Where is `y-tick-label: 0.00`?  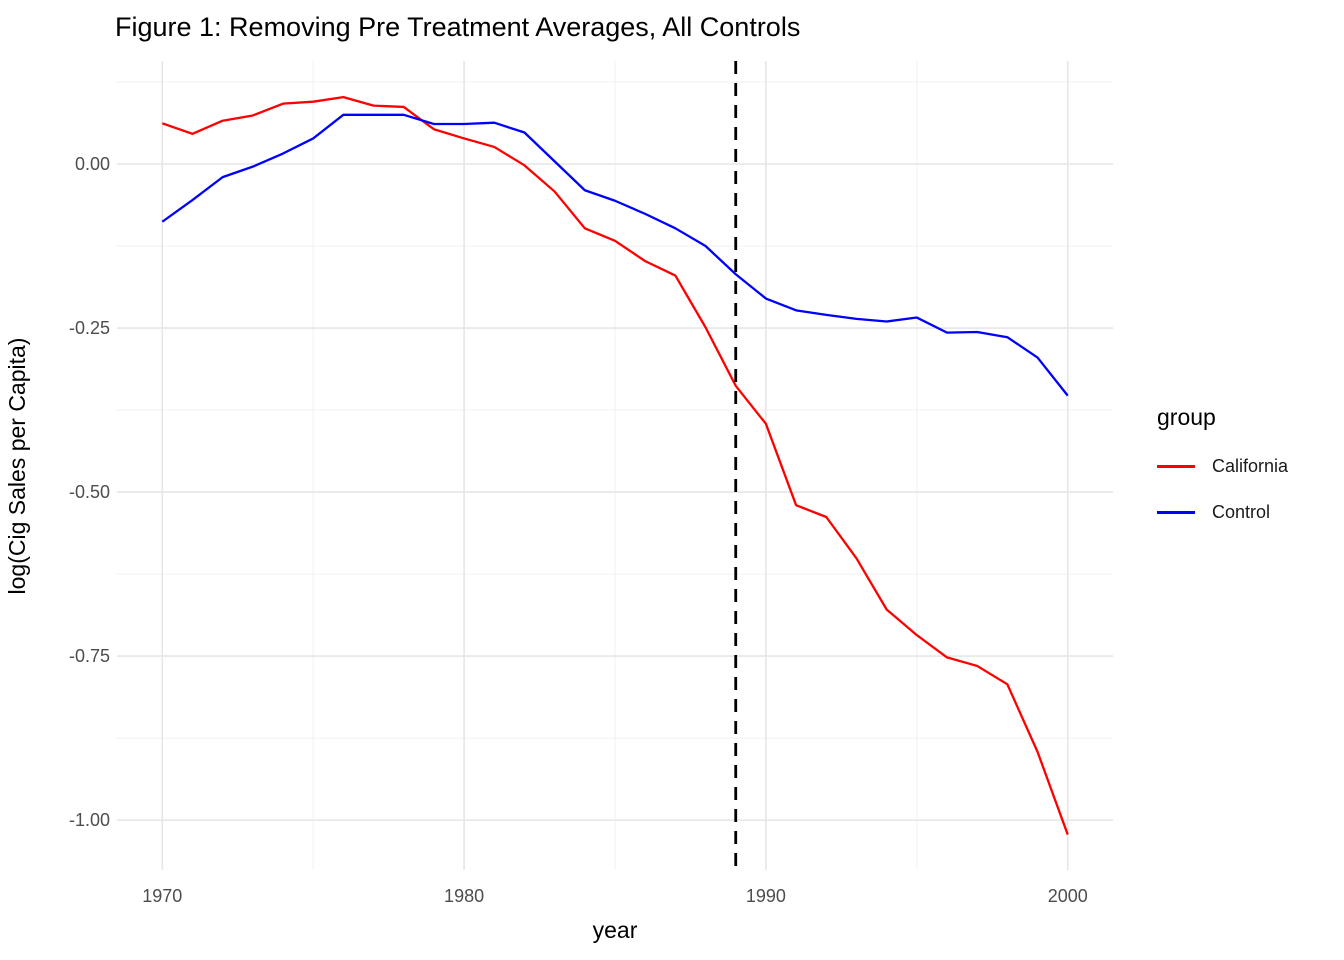
y-tick-label: 0.00 is located at coordinates (92, 164).